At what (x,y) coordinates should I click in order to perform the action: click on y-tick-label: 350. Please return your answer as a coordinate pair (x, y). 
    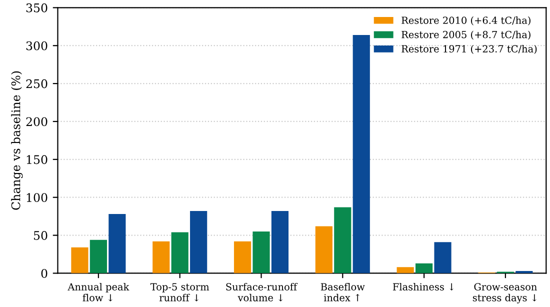
    Looking at the image, I should click on (37, 7).